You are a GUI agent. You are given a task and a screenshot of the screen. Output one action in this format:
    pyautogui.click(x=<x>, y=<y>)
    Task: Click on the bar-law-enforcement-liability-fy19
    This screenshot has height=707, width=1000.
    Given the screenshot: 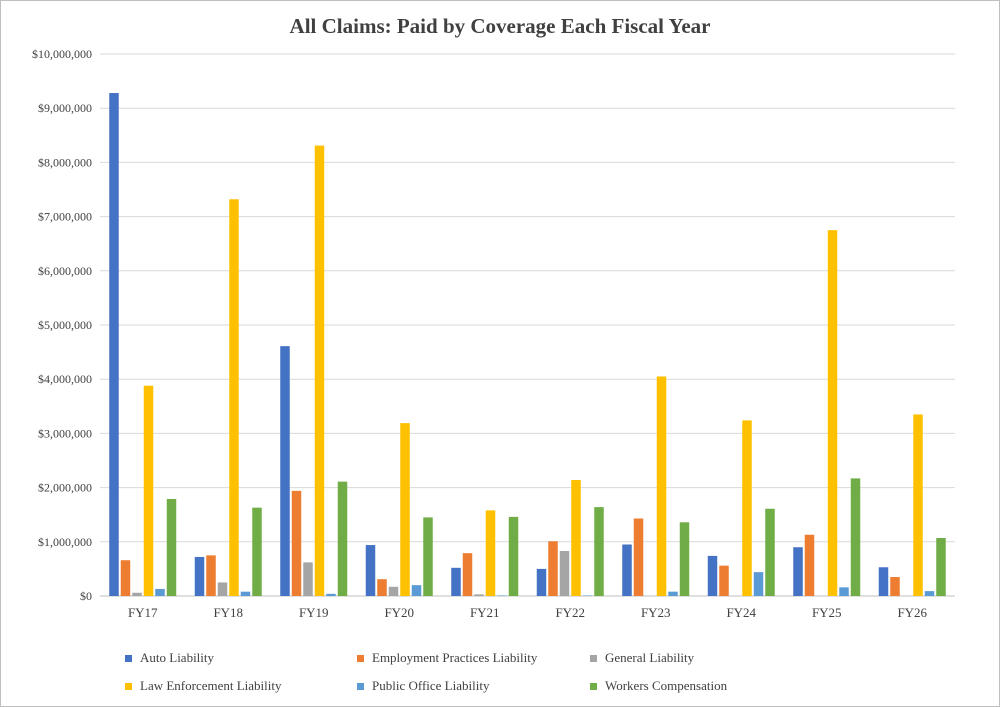 What is the action you would take?
    pyautogui.click(x=319, y=370)
    